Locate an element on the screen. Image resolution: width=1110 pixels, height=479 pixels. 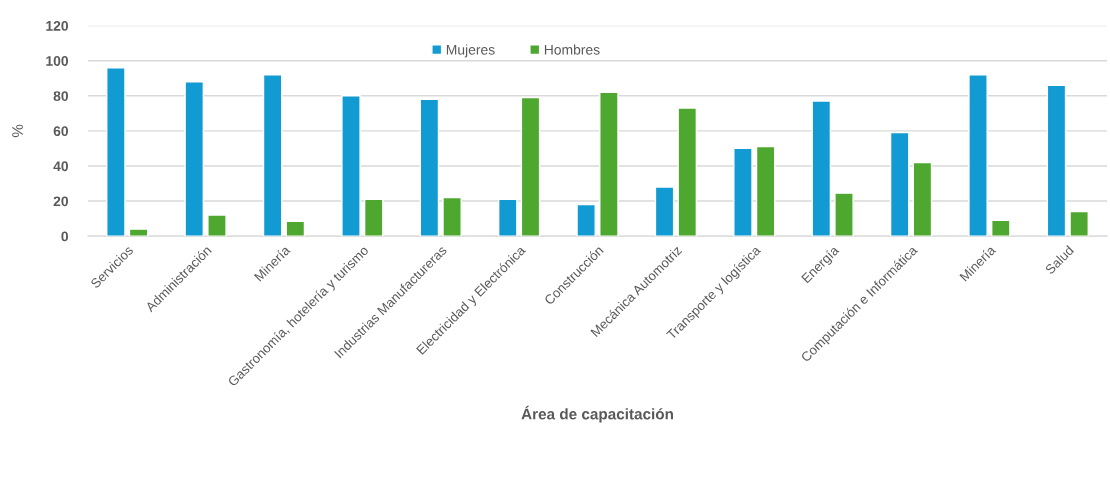
legend-label: Hombres is located at coordinates (572, 49).